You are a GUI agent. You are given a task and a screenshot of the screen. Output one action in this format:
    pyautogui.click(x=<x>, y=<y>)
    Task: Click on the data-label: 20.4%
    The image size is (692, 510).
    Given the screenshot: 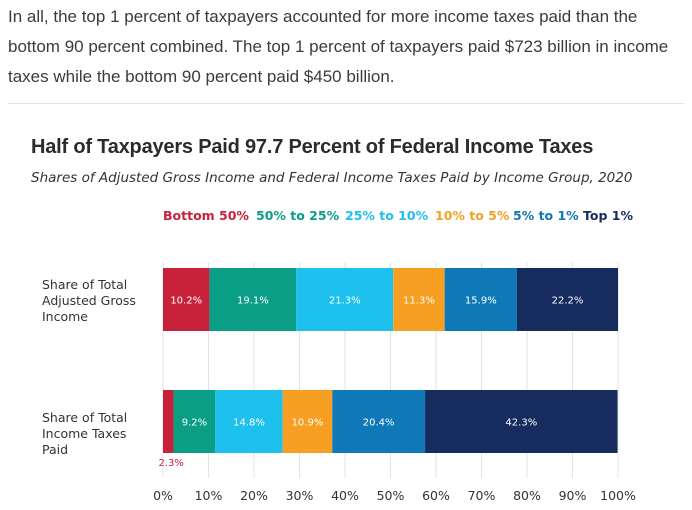 What is the action you would take?
    pyautogui.click(x=379, y=423)
    